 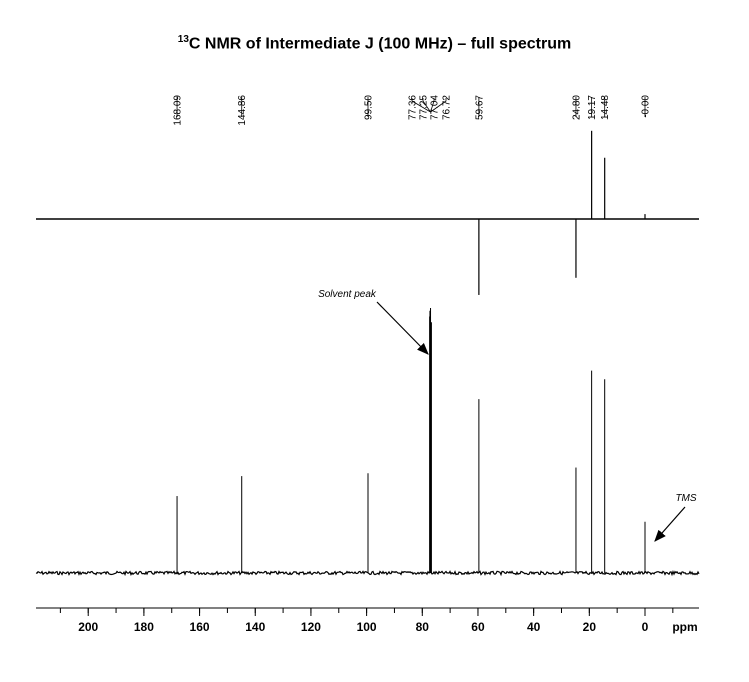 I want to click on solvent-peak-annotation: Solvent peak, so click(x=347, y=294).